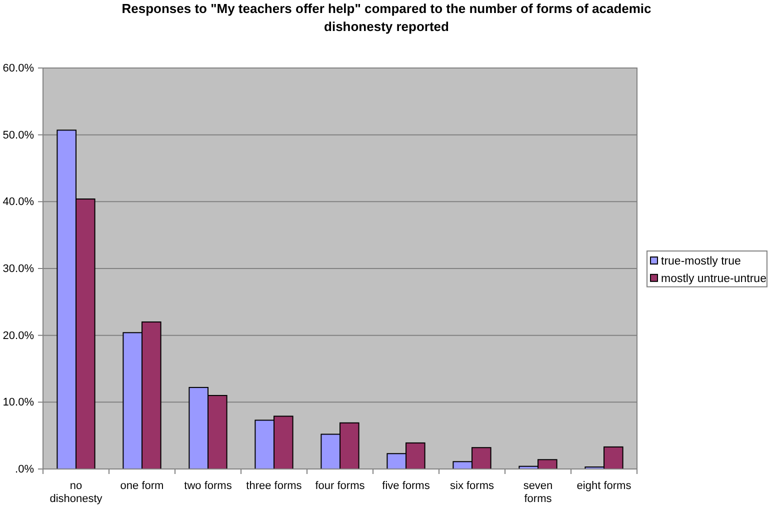 Image resolution: width=773 pixels, height=508 pixels. I want to click on x-tick-label: no dishonesty, so click(76, 492).